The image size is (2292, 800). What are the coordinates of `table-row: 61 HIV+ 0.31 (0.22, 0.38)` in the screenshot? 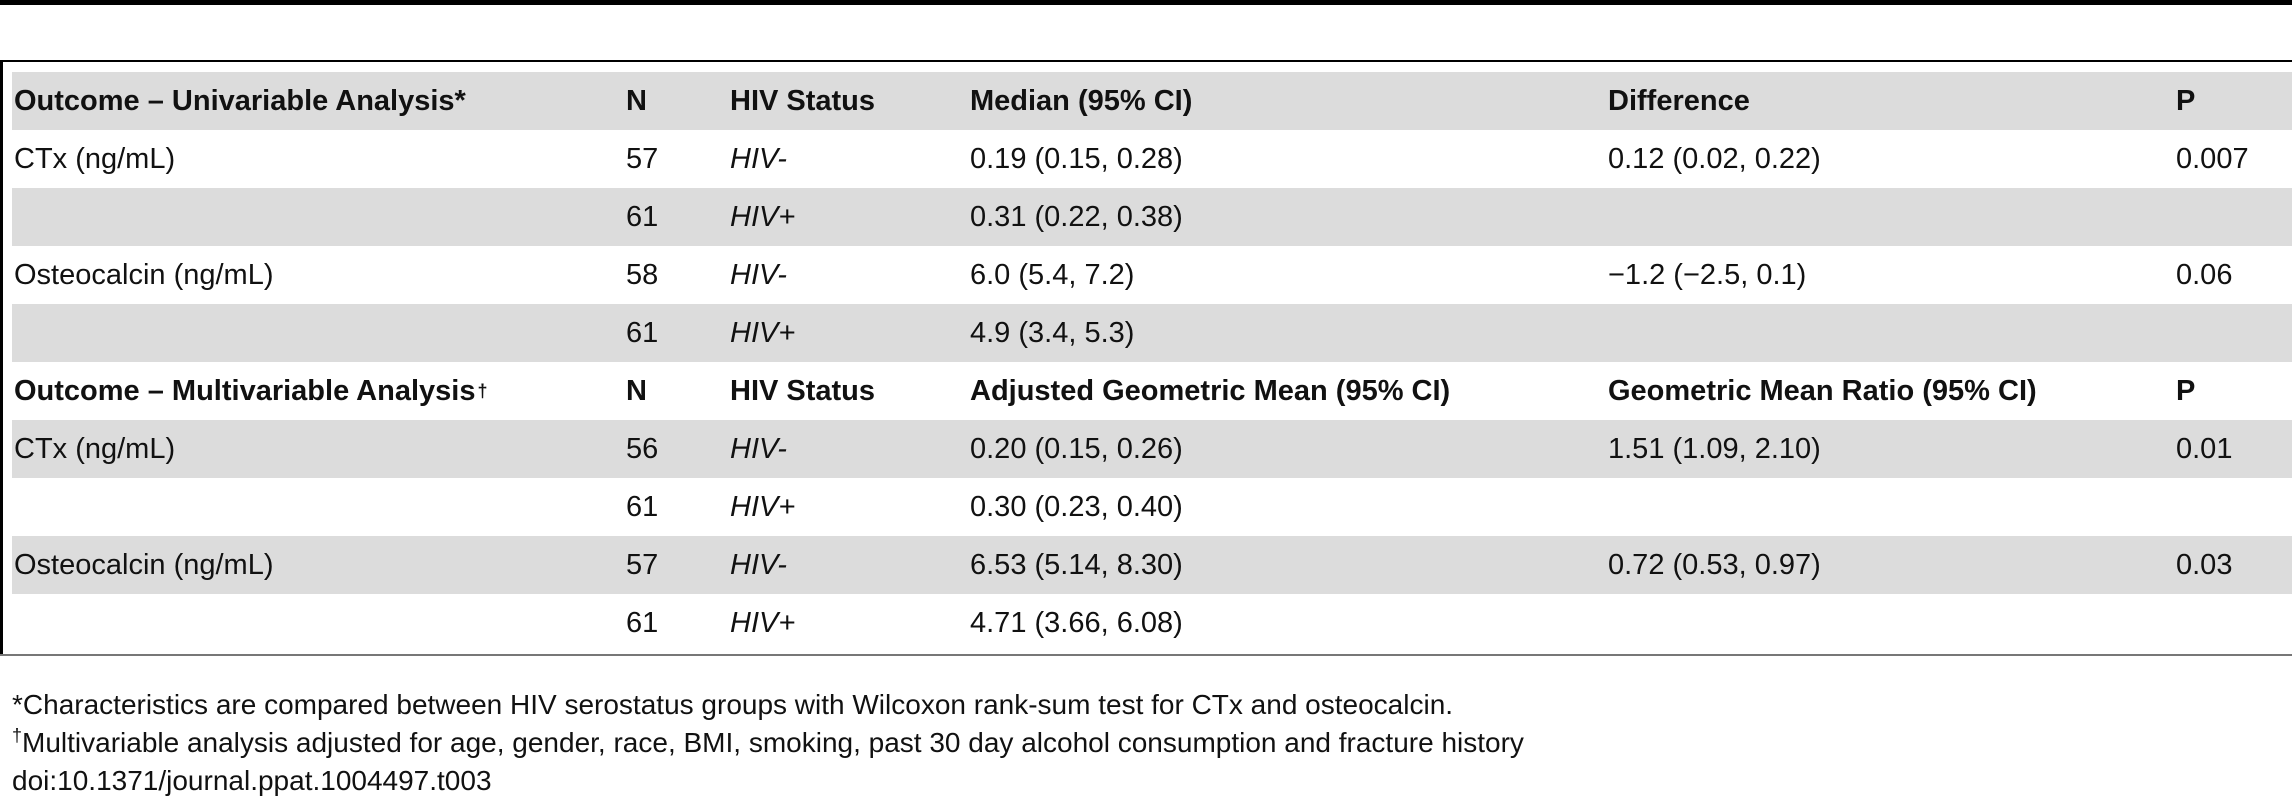 It's located at (1152, 217).